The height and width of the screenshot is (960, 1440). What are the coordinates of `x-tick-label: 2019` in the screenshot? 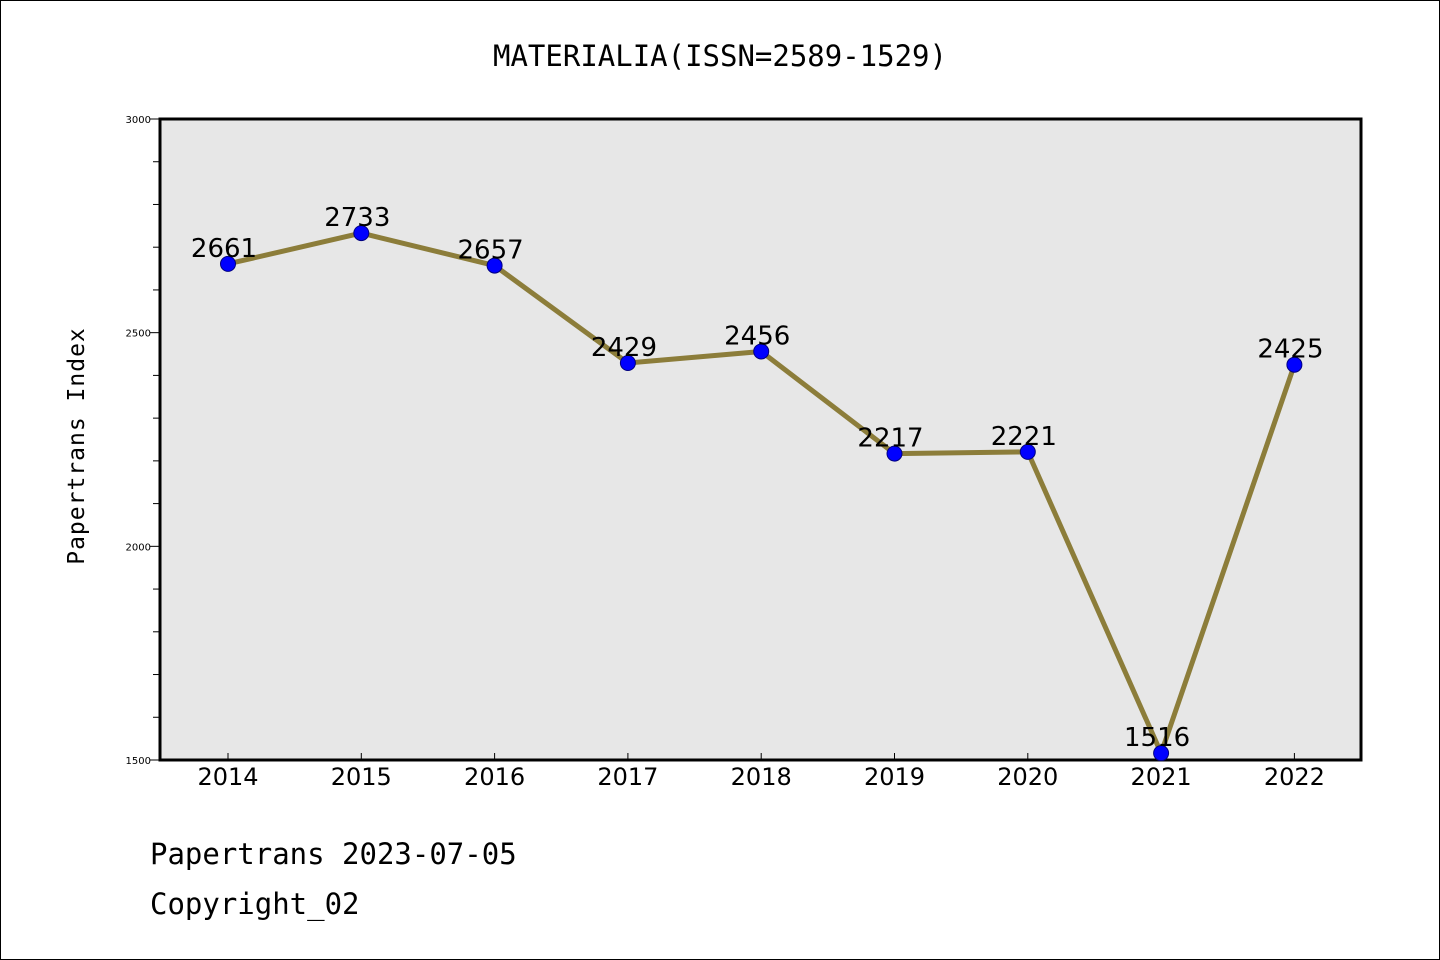 It's located at (894, 777).